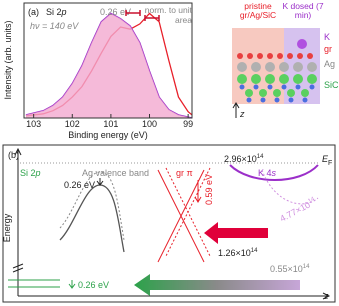  I want to click on c-row, so click(277, 93).